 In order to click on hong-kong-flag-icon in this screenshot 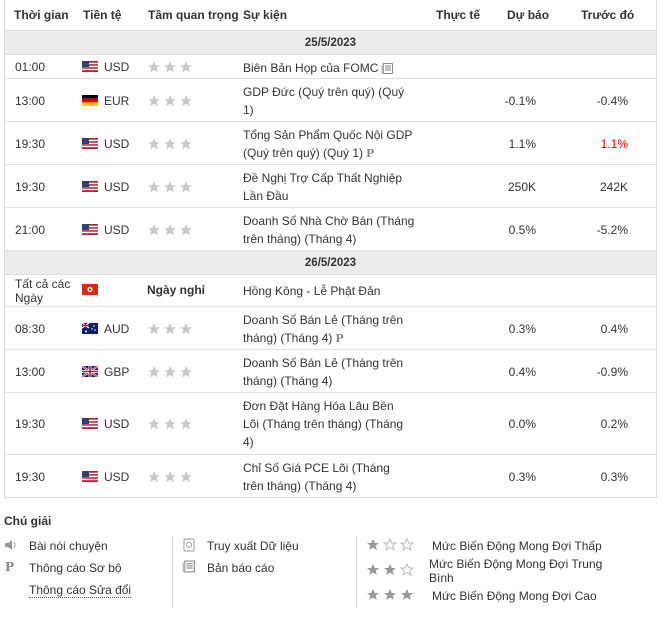, I will do `click(90, 289)`.